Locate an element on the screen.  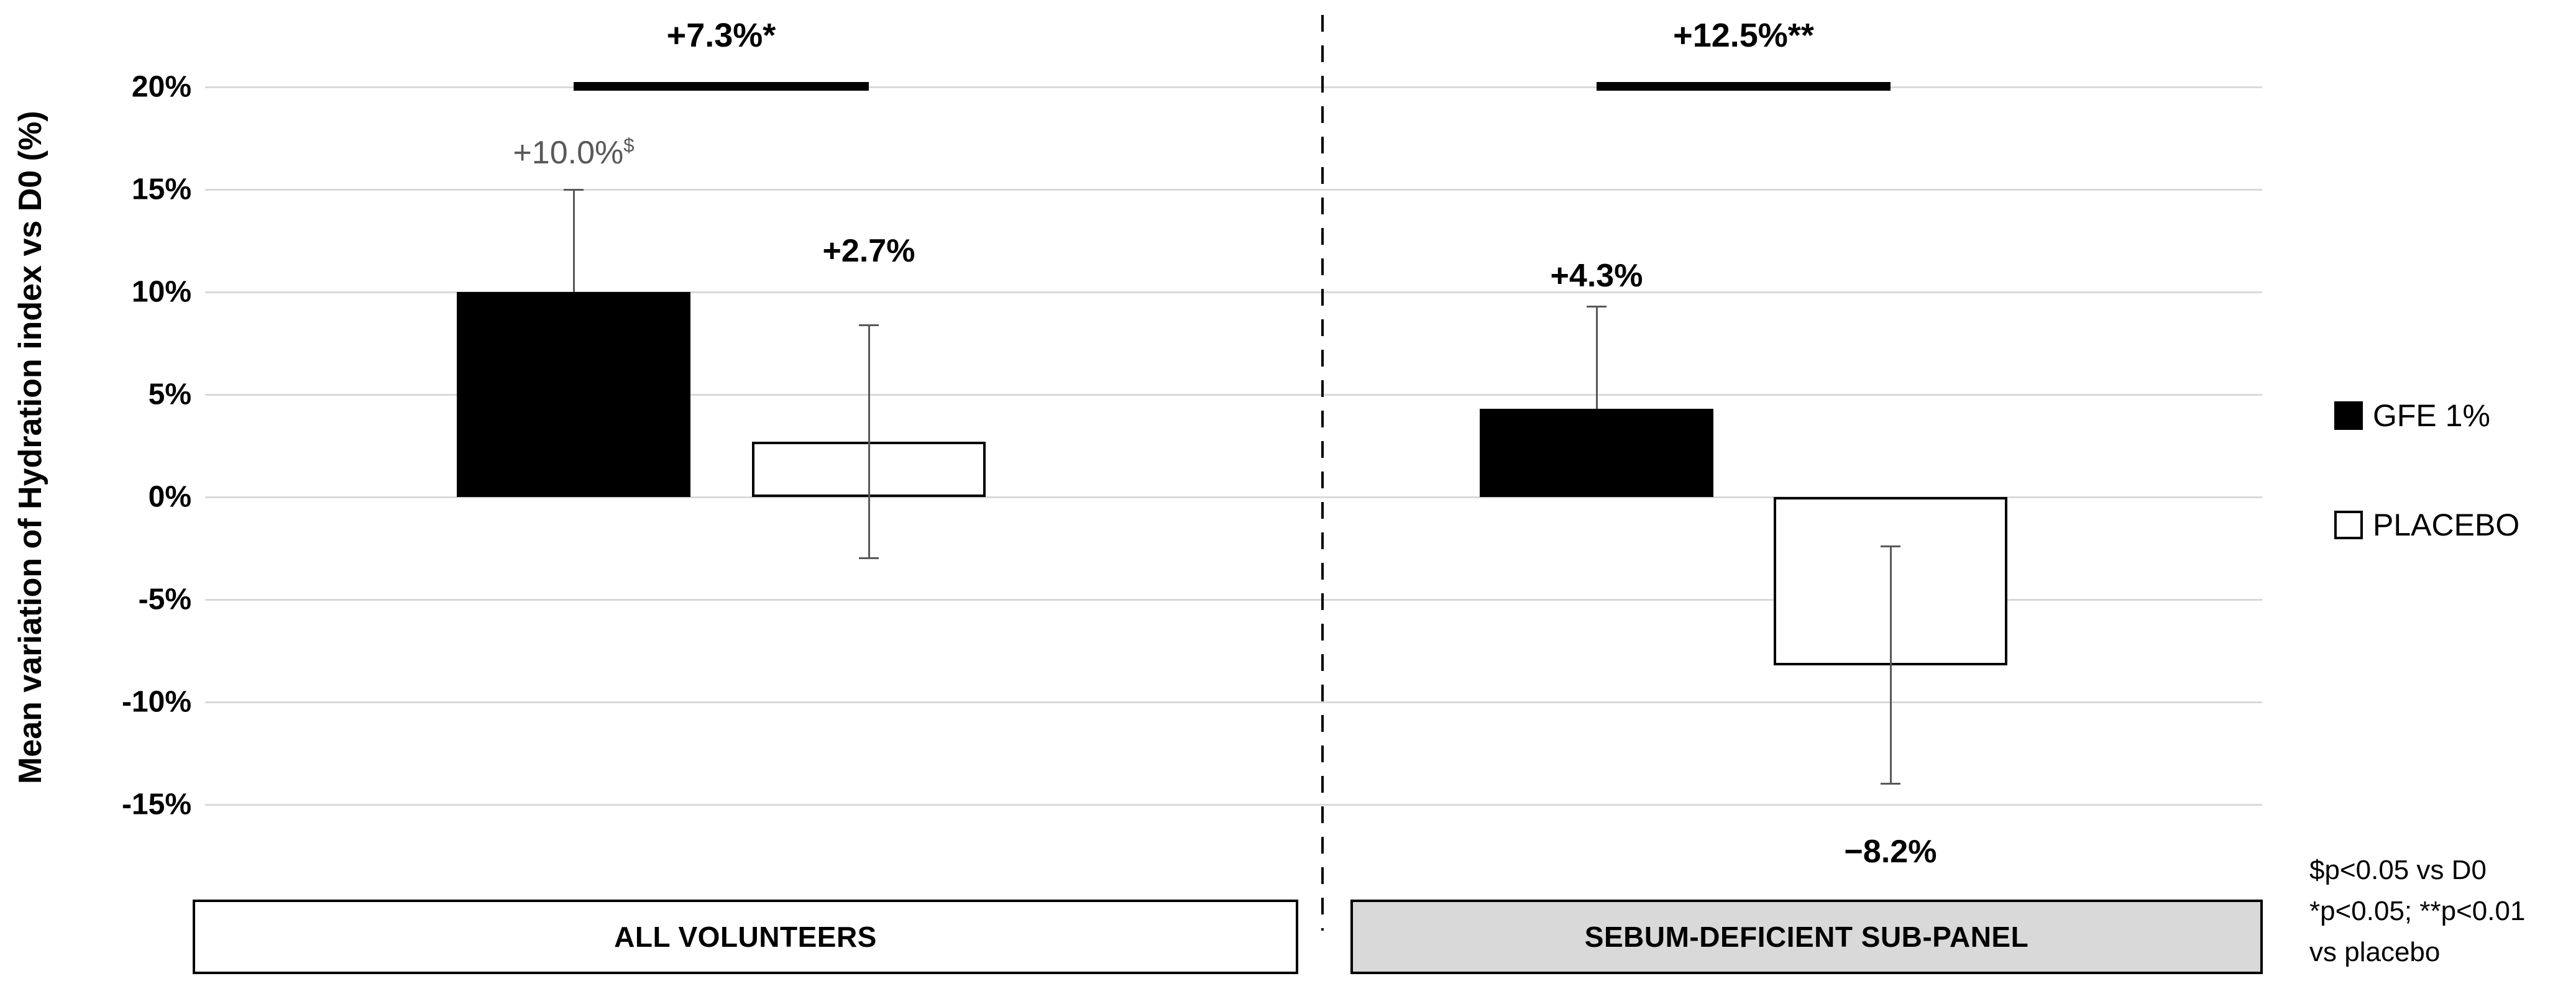
placebo-swatch-icon is located at coordinates (2348, 525).